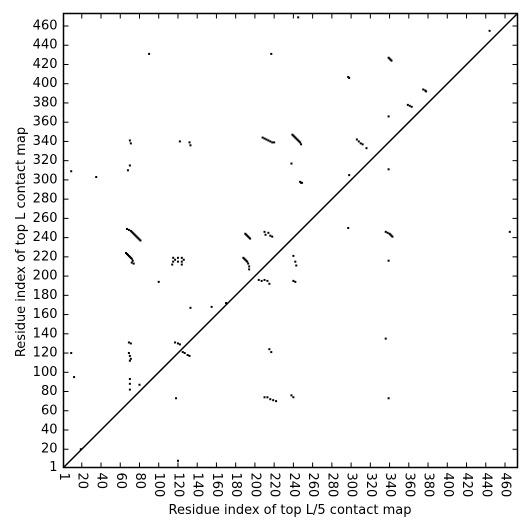  Describe the element at coordinates (45, 218) in the screenshot. I see `y-tick-label: 260` at that location.